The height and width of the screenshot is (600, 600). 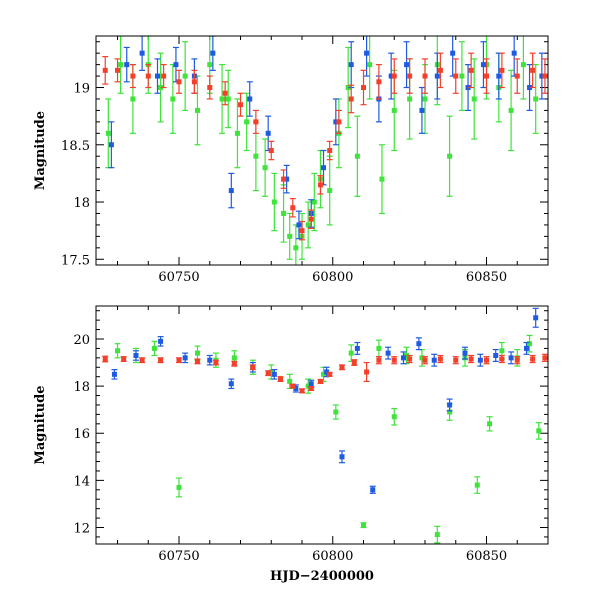 What do you see at coordinates (81, 529) in the screenshot?
I see `y-tick-label: 12` at bounding box center [81, 529].